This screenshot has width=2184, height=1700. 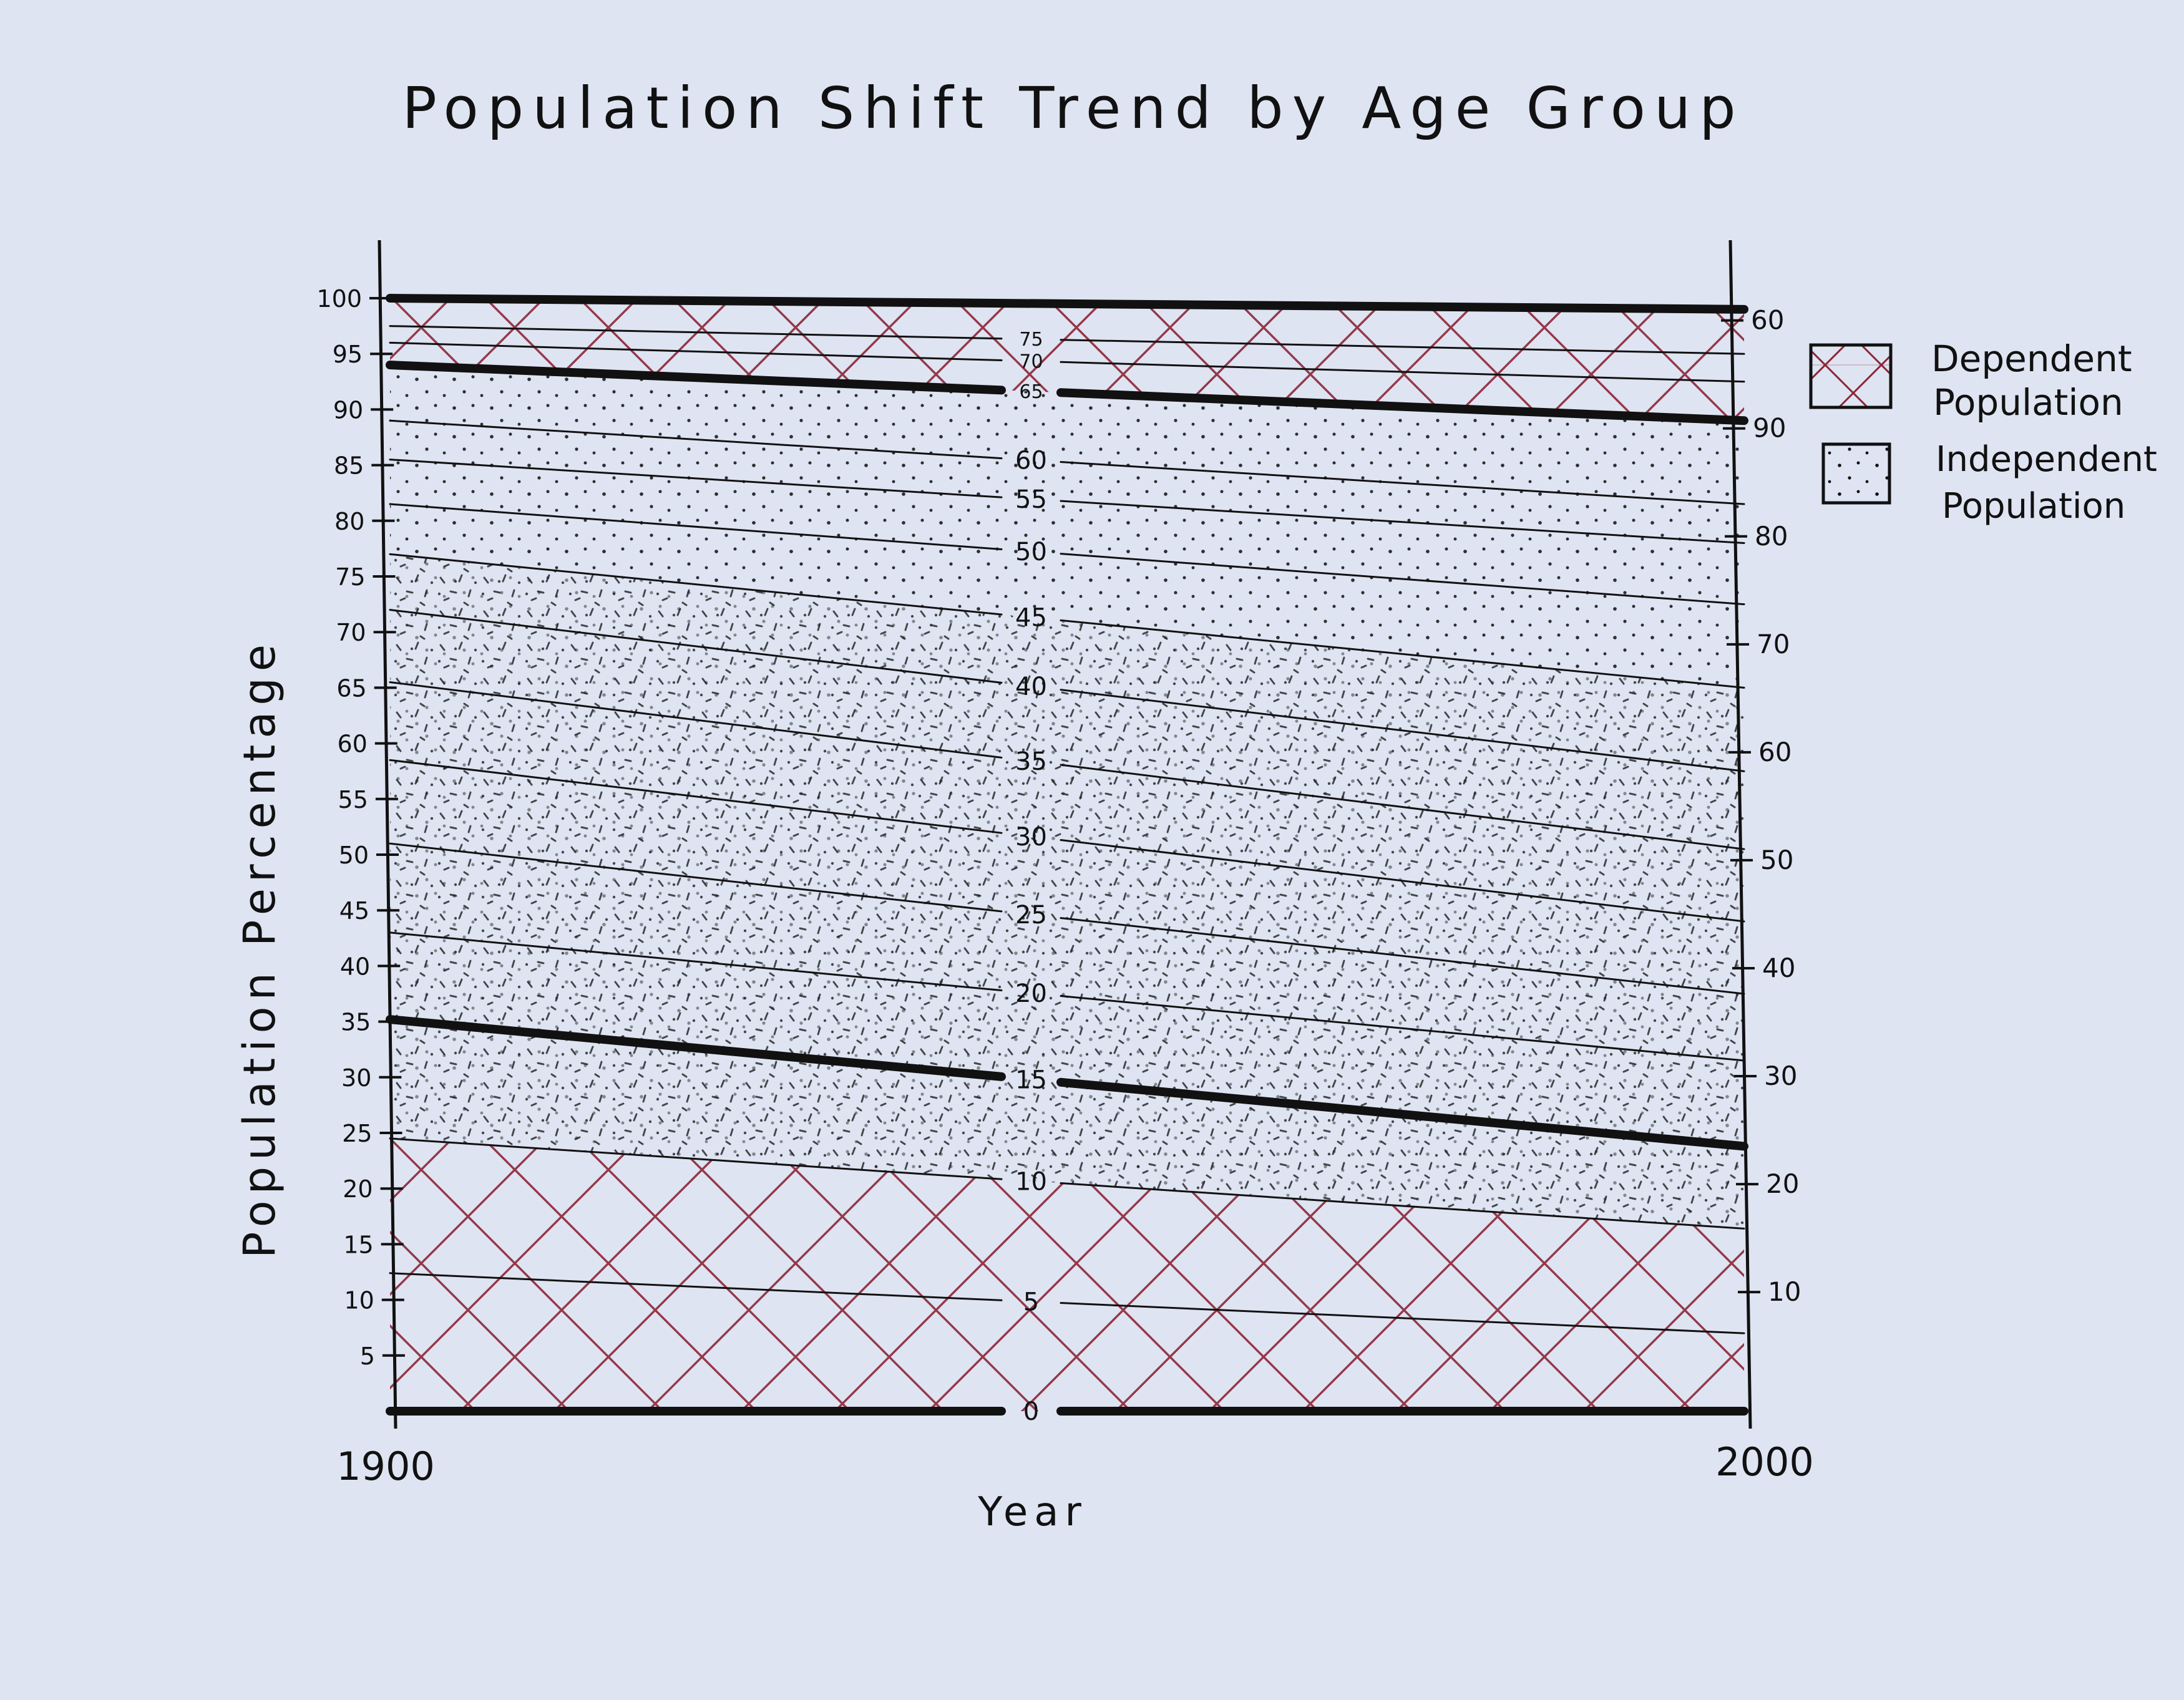 What do you see at coordinates (351, 632) in the screenshot?
I see `left-tick-label: 70` at bounding box center [351, 632].